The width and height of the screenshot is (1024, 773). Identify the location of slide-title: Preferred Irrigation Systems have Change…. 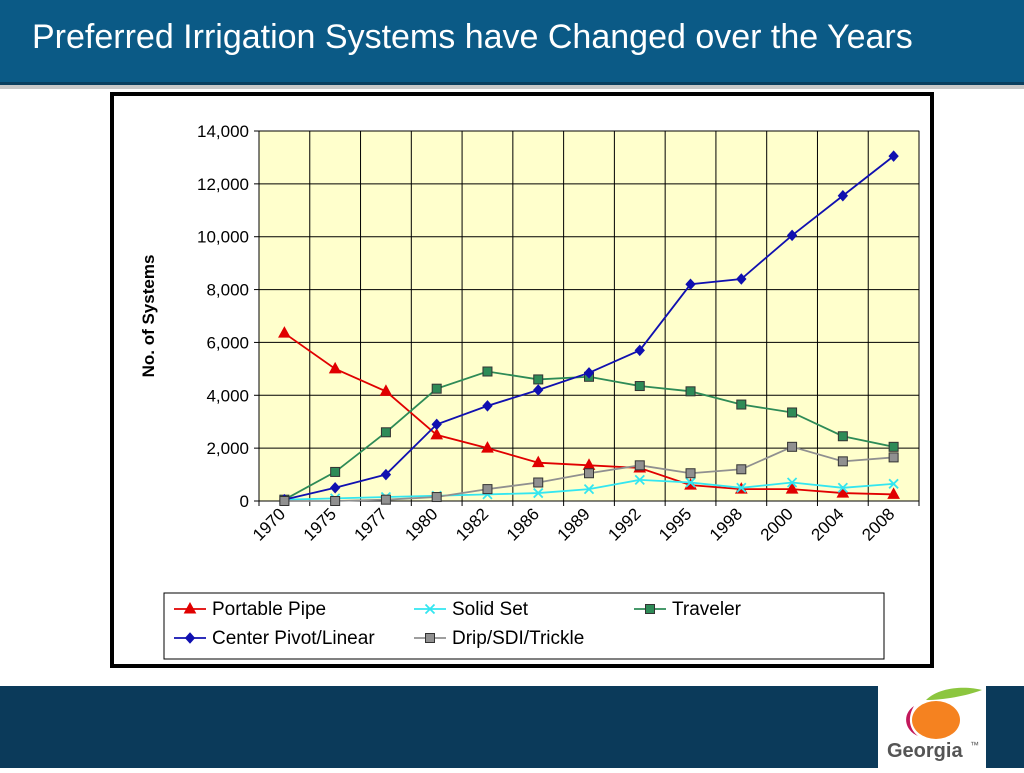
(472, 37).